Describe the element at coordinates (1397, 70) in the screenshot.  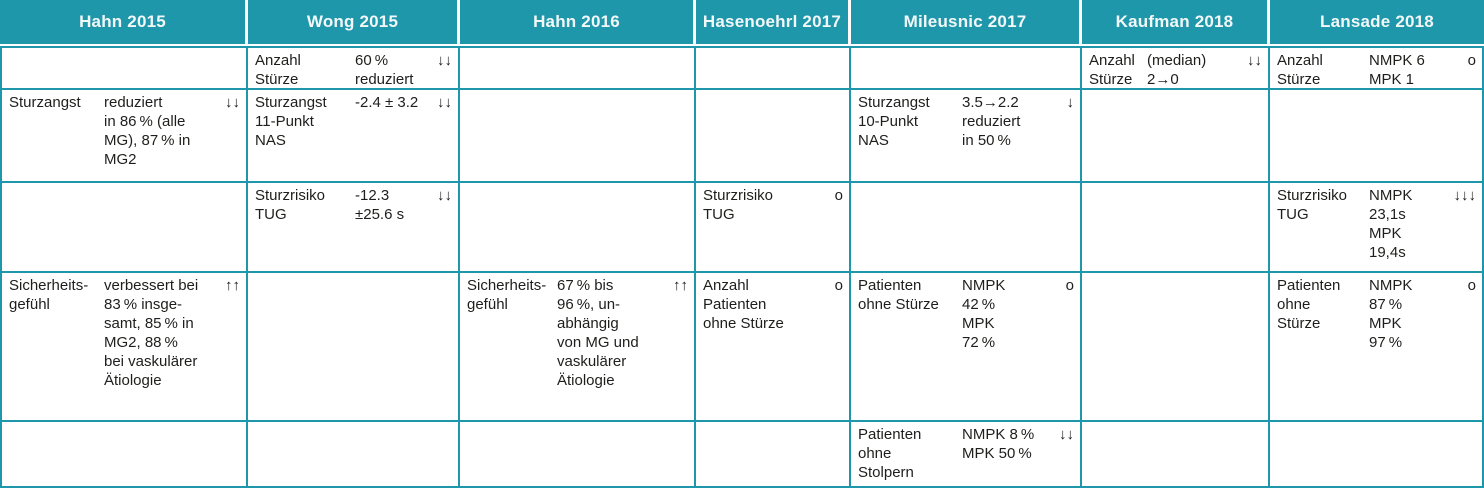
I see `cell-value: NMPK 6 MPK 1` at that location.